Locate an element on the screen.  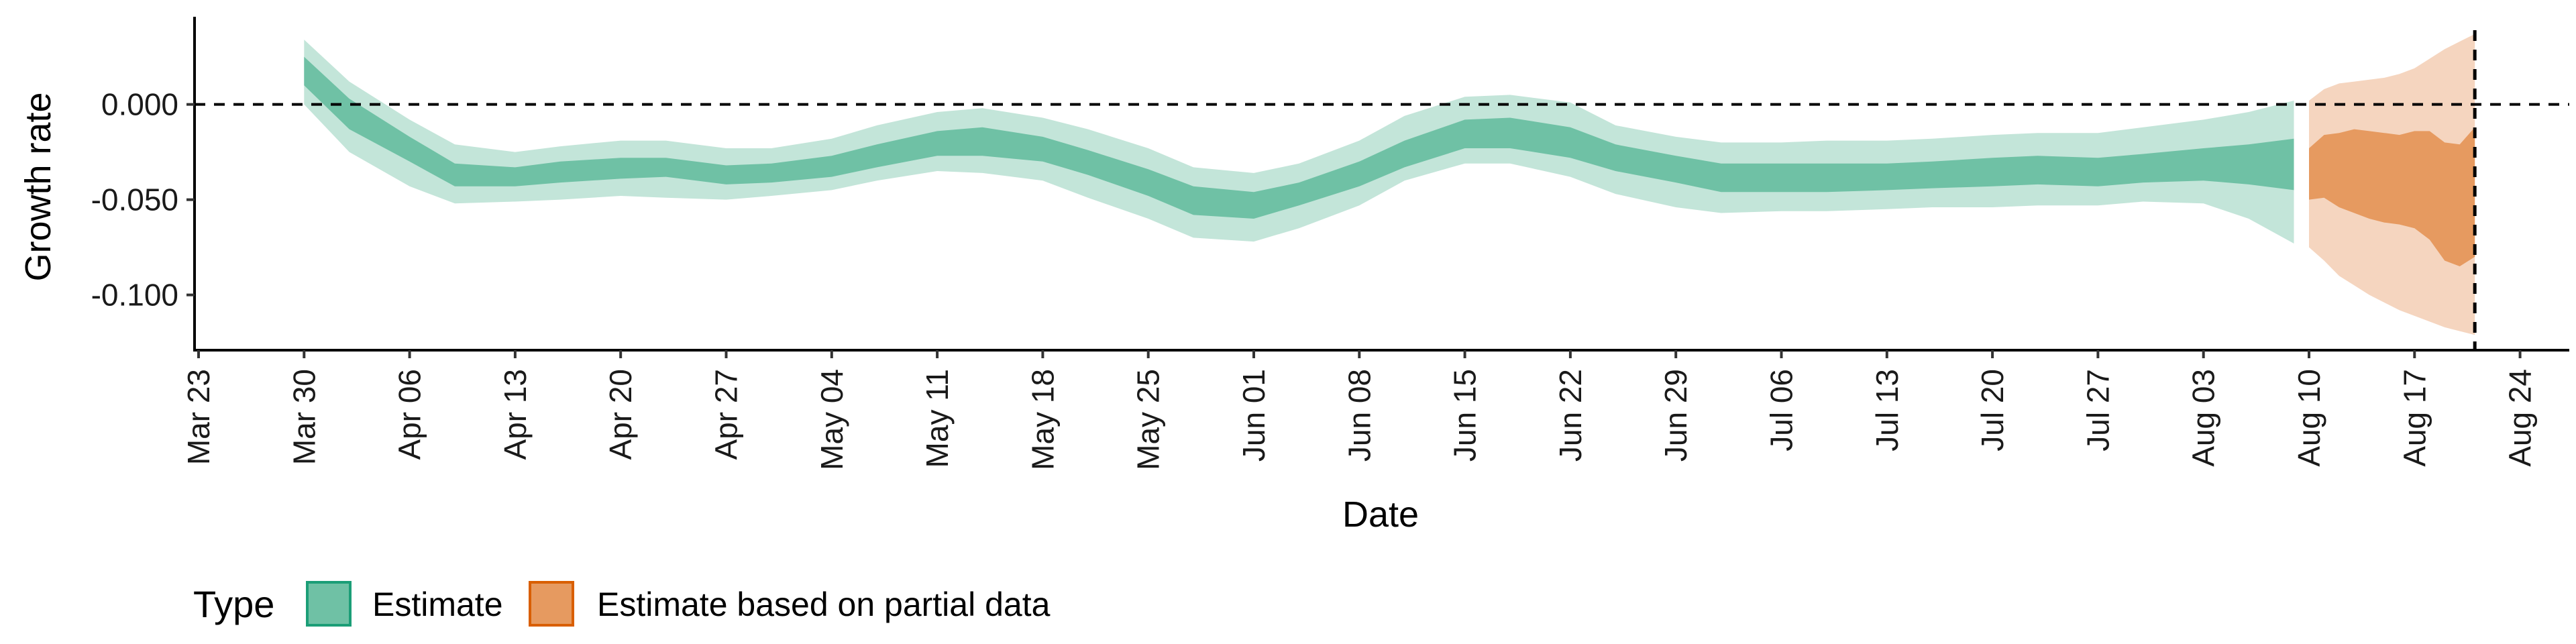
y-tick-label: -0.100 is located at coordinates (134, 295).